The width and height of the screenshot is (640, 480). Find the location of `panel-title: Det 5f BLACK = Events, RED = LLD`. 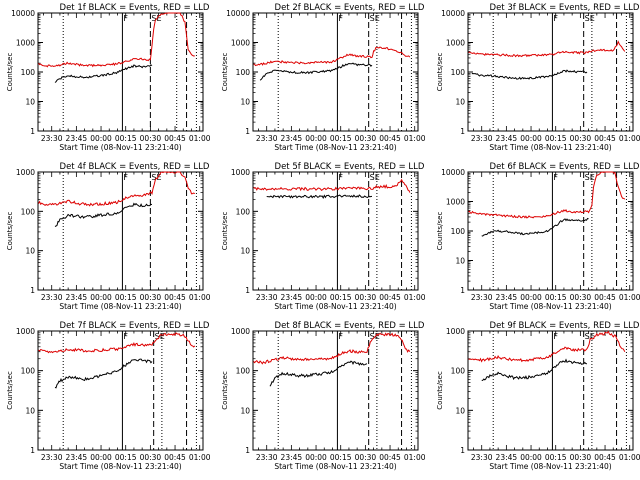

panel-title: Det 5f BLACK = Events, RED = LLD is located at coordinates (350, 167).